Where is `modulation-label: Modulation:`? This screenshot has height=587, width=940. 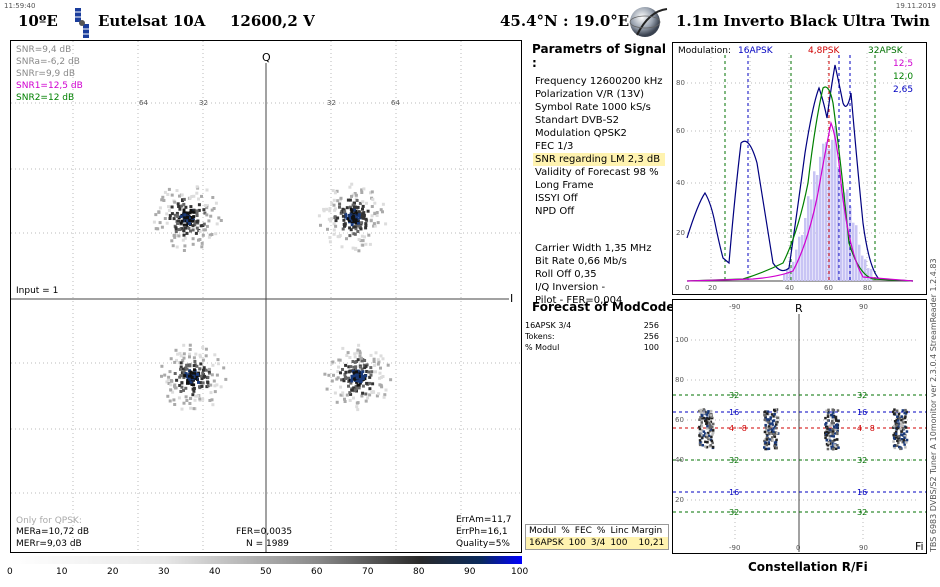 modulation-label: Modulation: is located at coordinates (704, 51).